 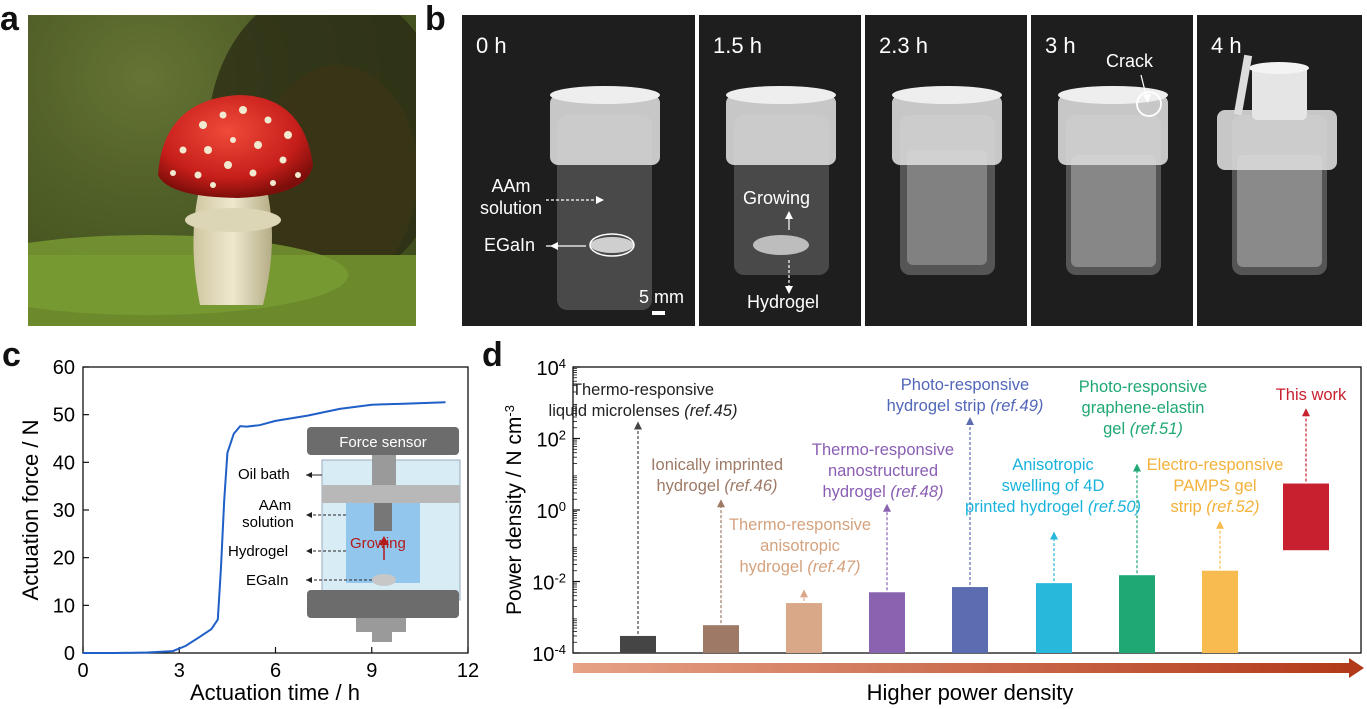 I want to click on y-tick-label: 30, so click(x=64, y=511).